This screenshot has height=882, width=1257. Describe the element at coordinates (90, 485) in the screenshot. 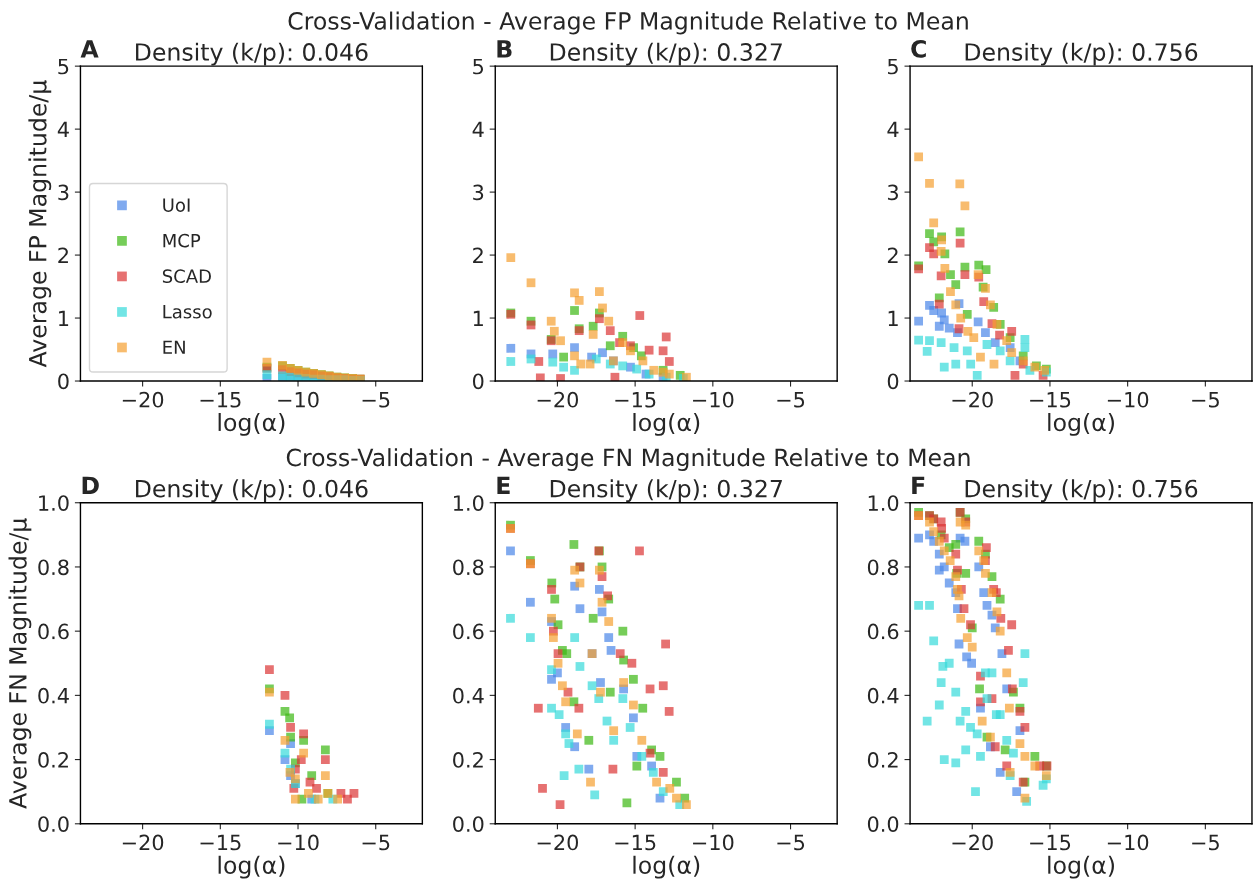

I see `text: D` at that location.